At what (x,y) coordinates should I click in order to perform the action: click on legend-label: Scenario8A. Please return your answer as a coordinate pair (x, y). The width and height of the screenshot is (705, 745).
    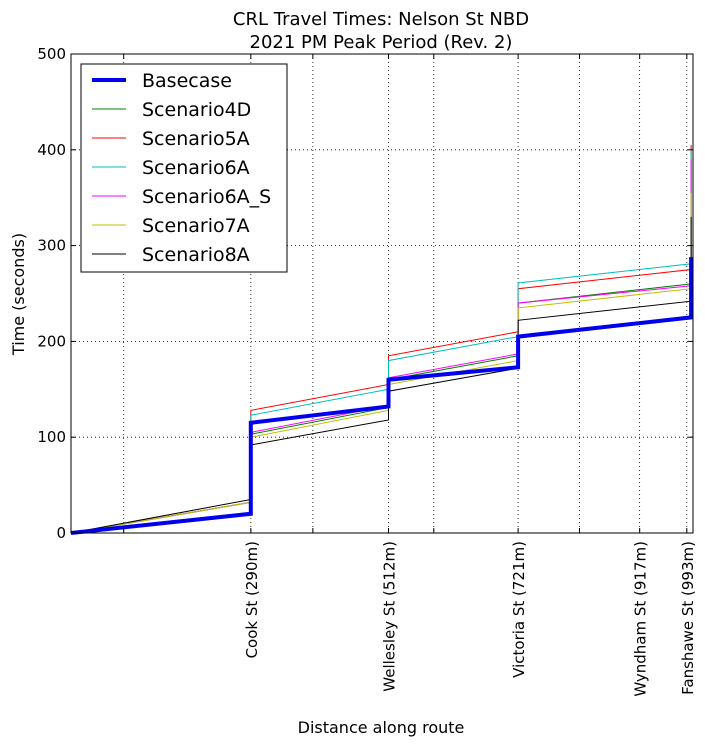
    Looking at the image, I should click on (196, 255).